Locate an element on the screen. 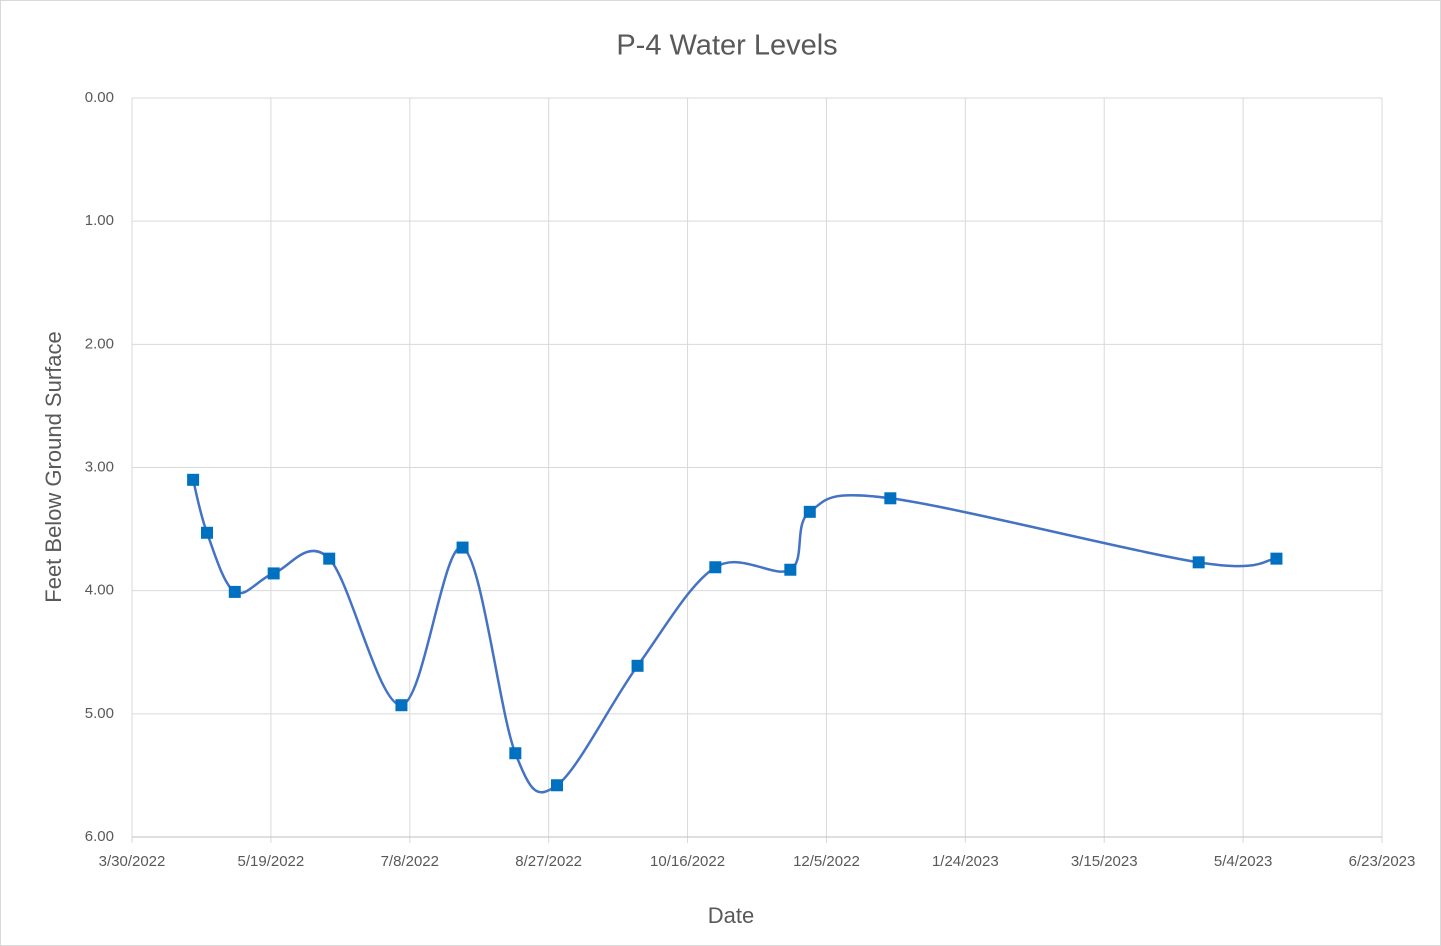  y-tick-label: 5.00 is located at coordinates (99, 713).